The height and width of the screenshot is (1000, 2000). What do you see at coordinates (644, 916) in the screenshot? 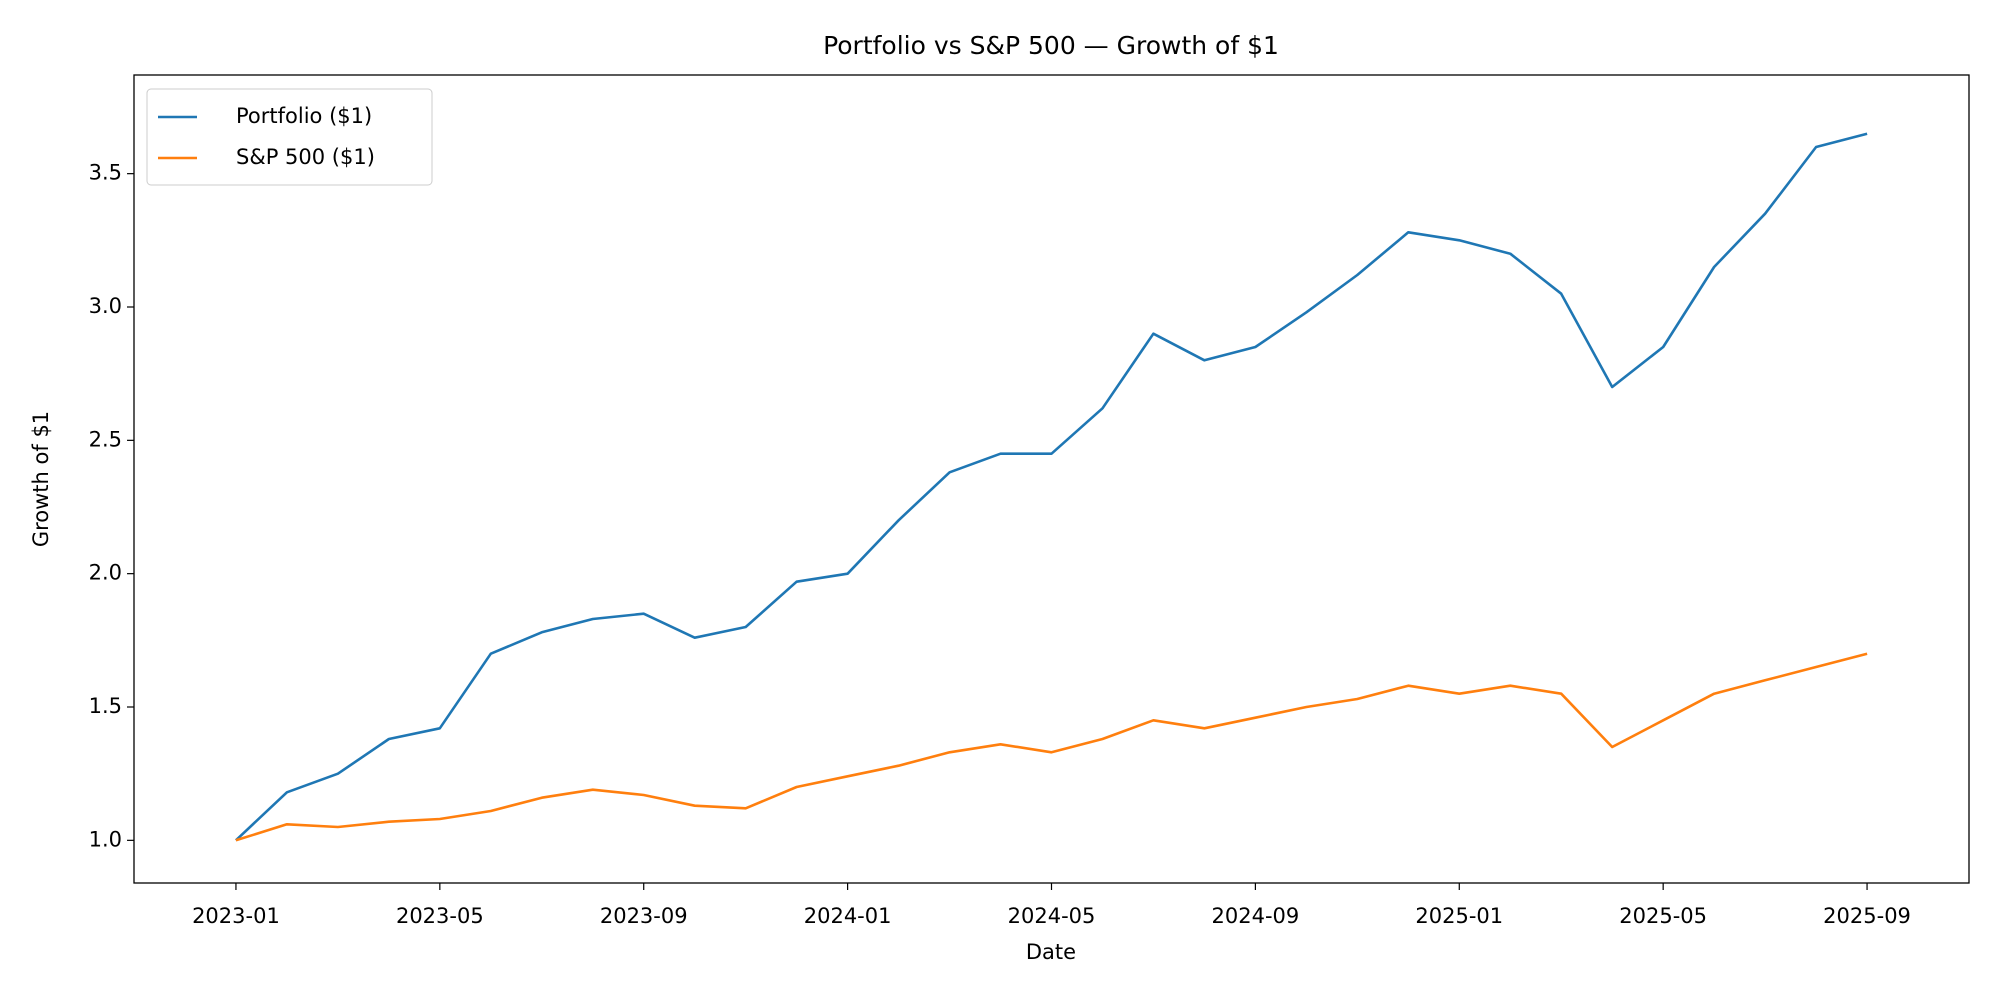
I see `x-tick-label: 2023-09` at bounding box center [644, 916].